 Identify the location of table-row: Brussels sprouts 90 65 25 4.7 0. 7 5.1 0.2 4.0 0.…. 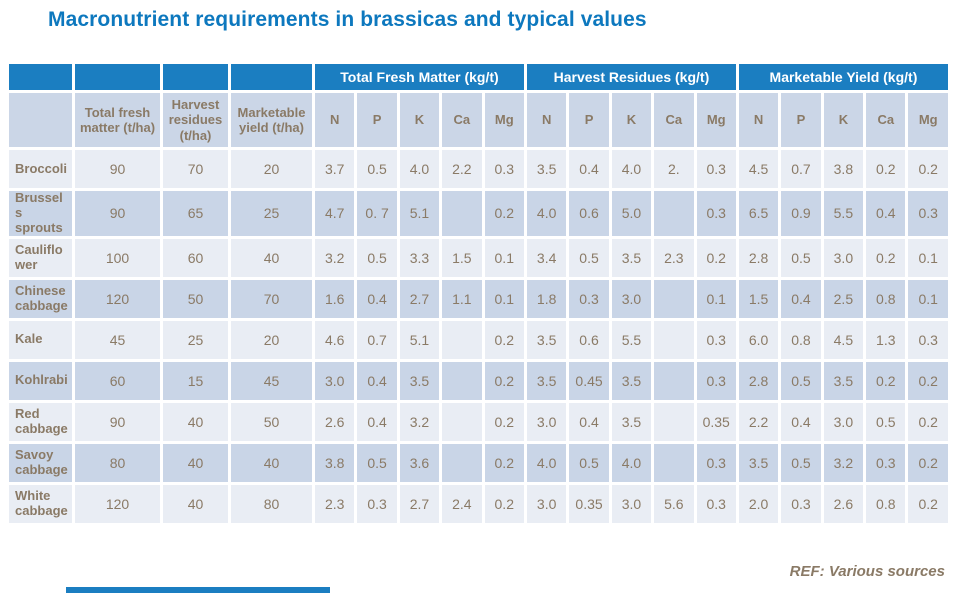
(478, 213).